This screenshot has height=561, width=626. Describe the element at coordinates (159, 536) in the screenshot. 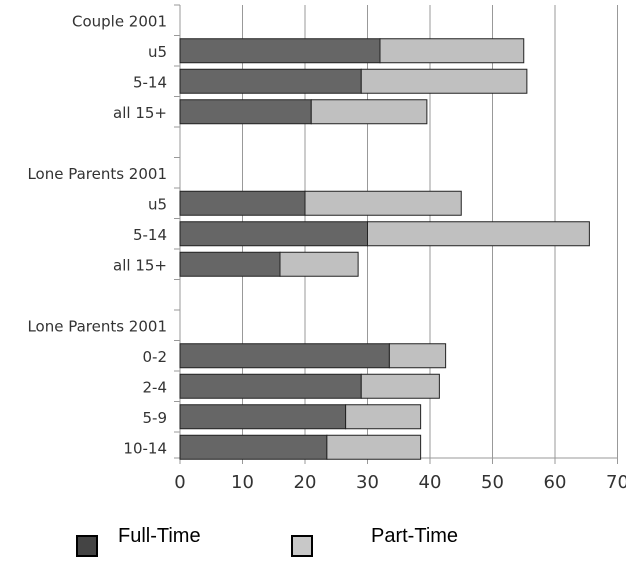

I see `legend-label-full-time: Full-Time` at that location.